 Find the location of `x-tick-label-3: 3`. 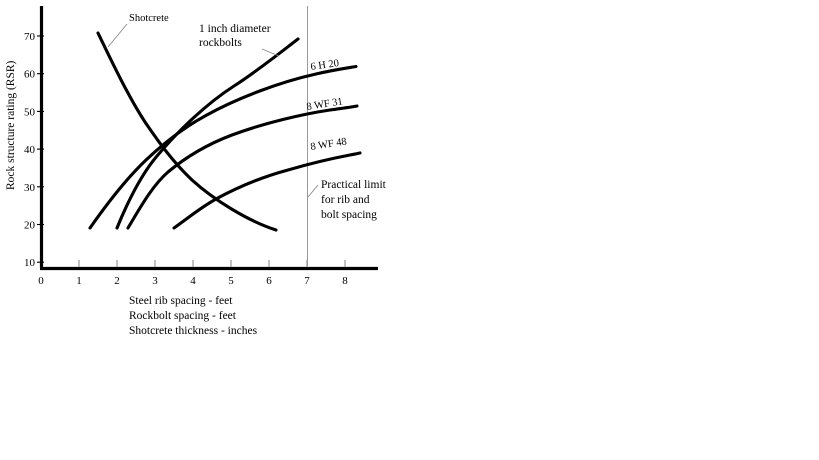

x-tick-label-3: 3 is located at coordinates (155, 281).